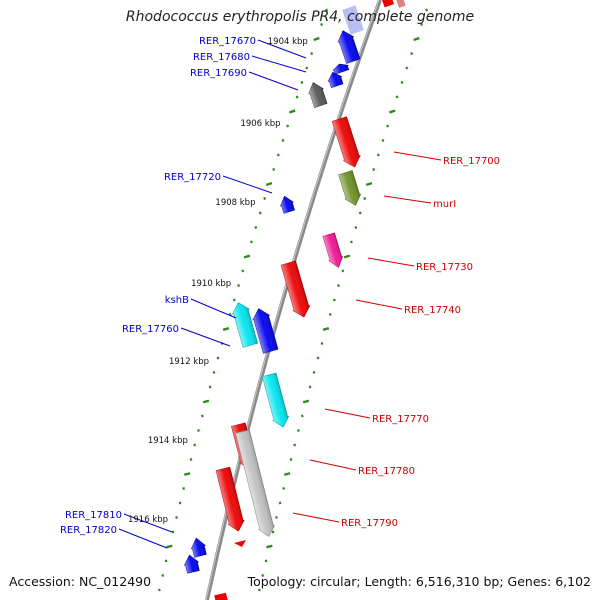 This screenshot has height=600, width=600. Describe the element at coordinates (88, 530) in the screenshot. I see `gene-label-rer_17820: RER_17820` at that location.